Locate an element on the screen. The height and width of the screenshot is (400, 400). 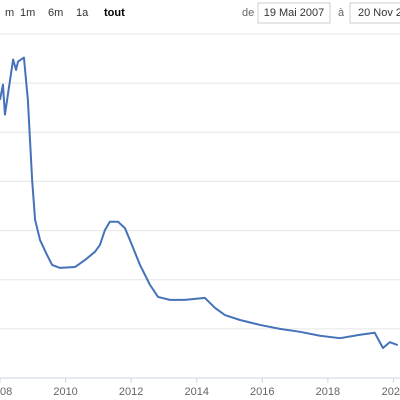
to-date: 20 Nov 20 is located at coordinates (379, 13).